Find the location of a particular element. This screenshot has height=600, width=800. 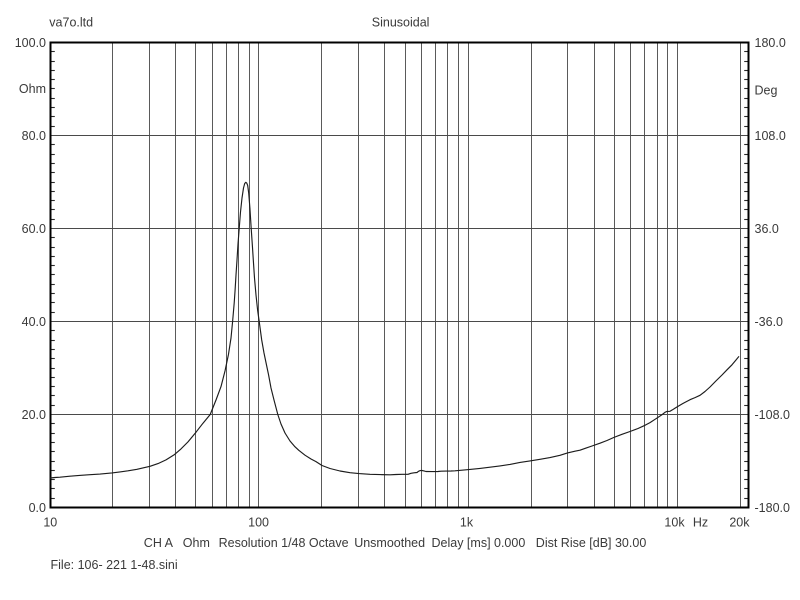

svg-text: 0.0 is located at coordinates (37, 508).